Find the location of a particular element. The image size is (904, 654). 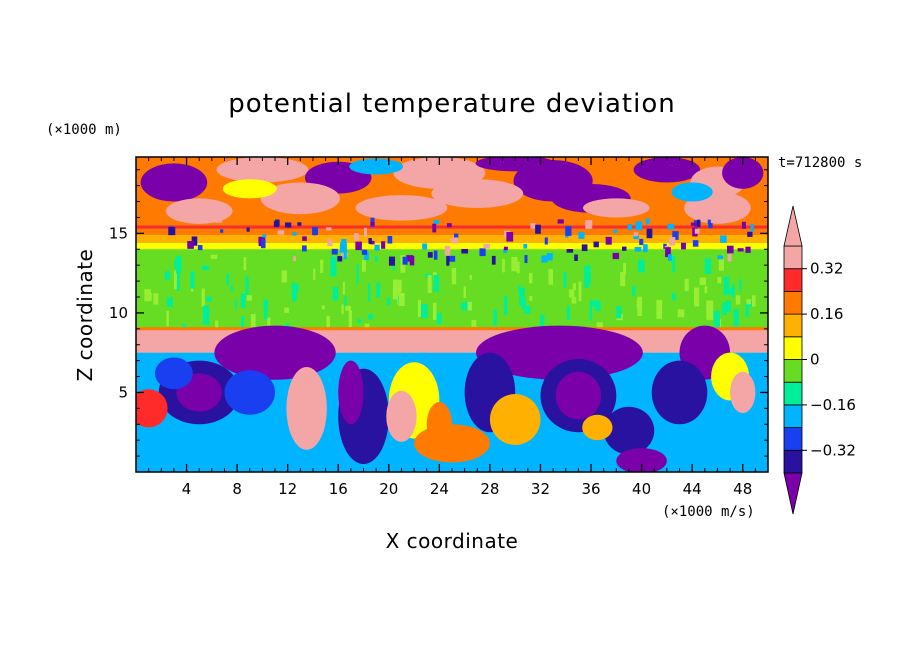

y-axis-label: Z coordinate is located at coordinates (85, 315).